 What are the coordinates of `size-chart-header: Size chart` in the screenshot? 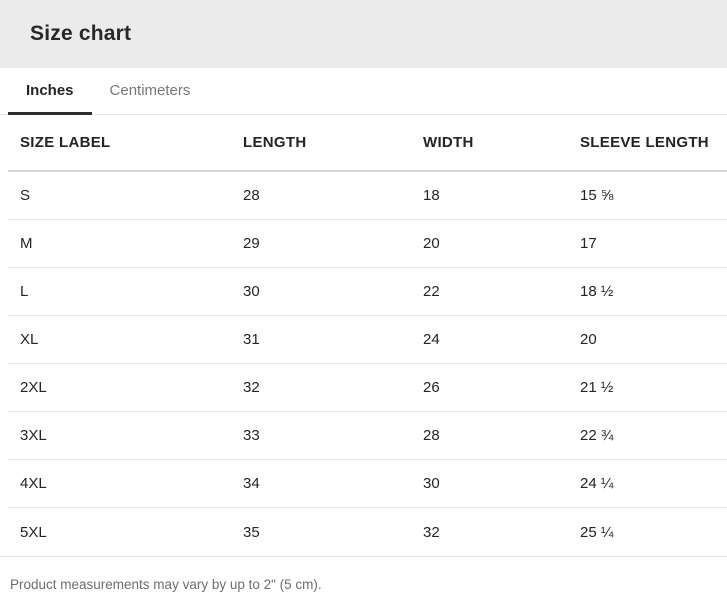 It's located at (363, 34).